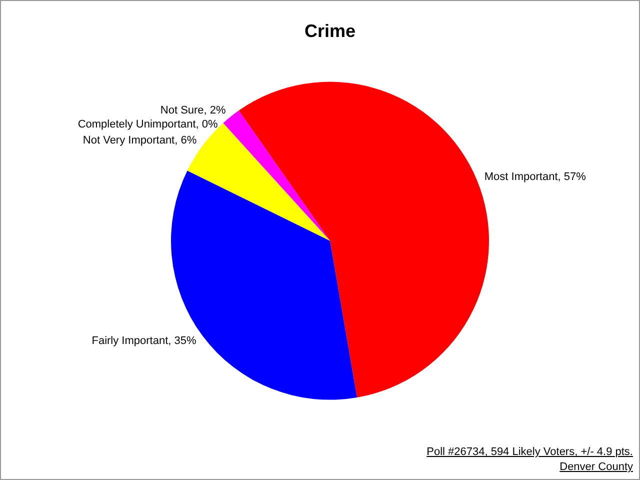 The width and height of the screenshot is (640, 480). I want to click on slice-label: Not Very Important, so click(128, 140).